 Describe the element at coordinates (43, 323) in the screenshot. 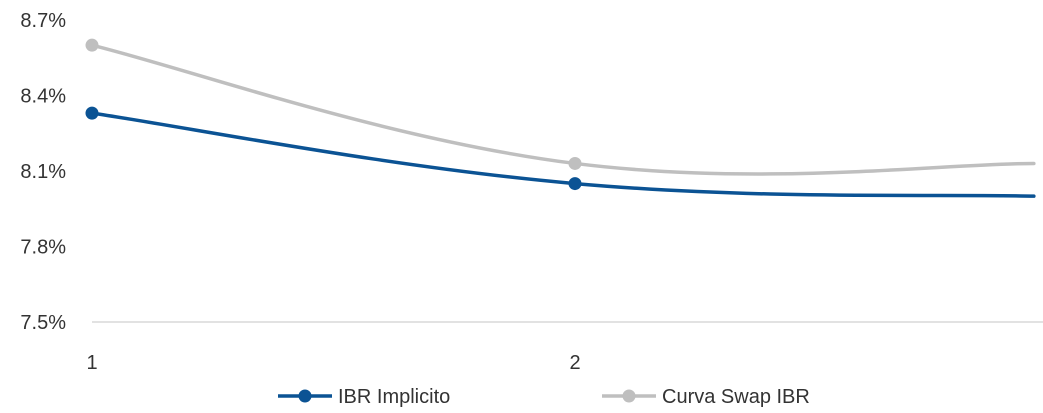

I see `y-tick-label: 7.5%` at that location.